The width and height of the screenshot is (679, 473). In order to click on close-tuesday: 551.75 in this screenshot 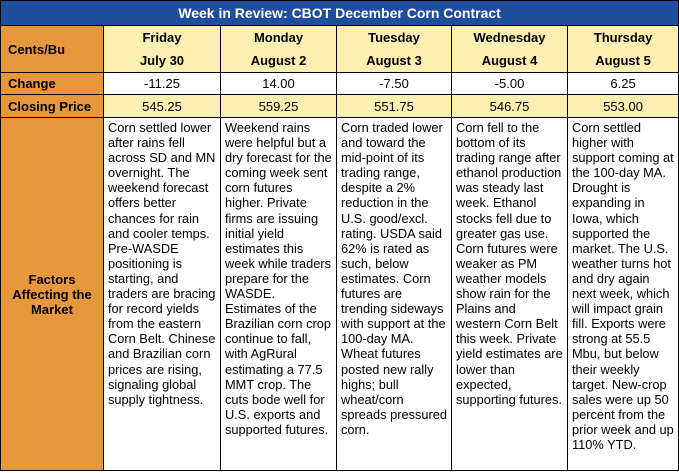, I will do `click(394, 106)`.